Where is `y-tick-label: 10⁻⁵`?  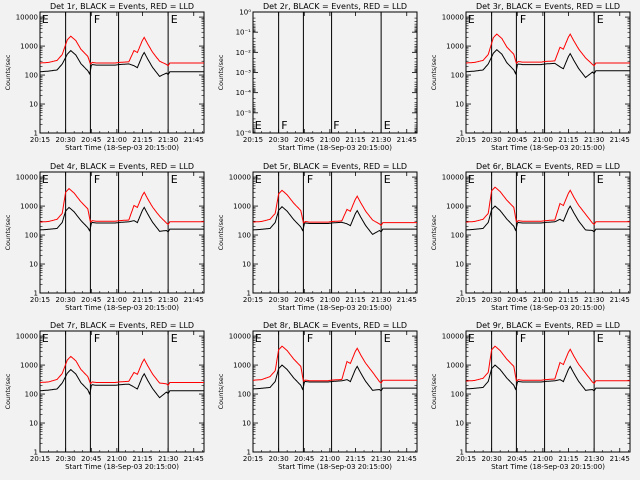
y-tick-label: 10⁻⁵ is located at coordinates (244, 113).